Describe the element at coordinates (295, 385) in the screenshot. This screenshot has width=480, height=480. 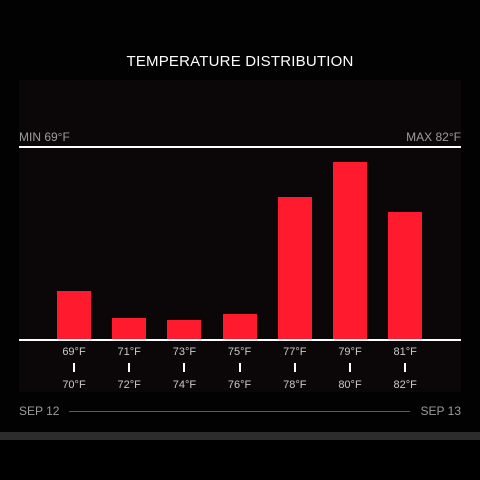
I see `bin-high-label: 78°F` at that location.